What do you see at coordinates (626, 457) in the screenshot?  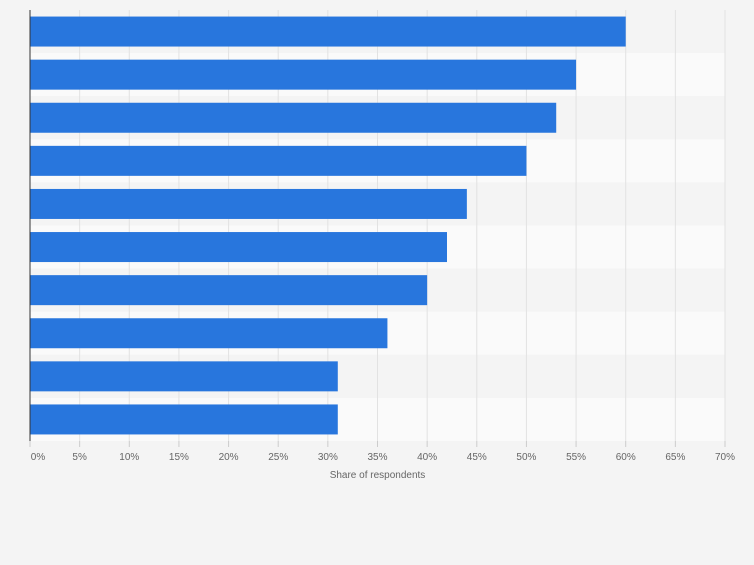 I see `x-tick-label: 60%` at bounding box center [626, 457].